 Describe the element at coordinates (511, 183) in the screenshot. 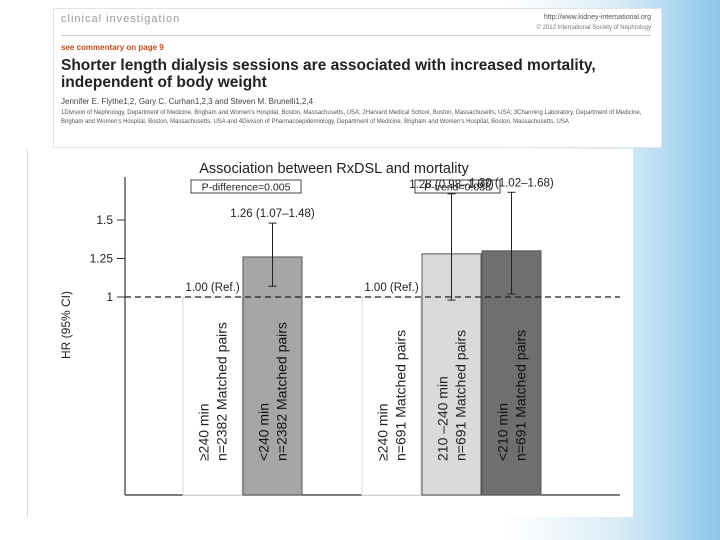

I see `bar-value-label: 1.30 (1.02–1.68)` at that location.